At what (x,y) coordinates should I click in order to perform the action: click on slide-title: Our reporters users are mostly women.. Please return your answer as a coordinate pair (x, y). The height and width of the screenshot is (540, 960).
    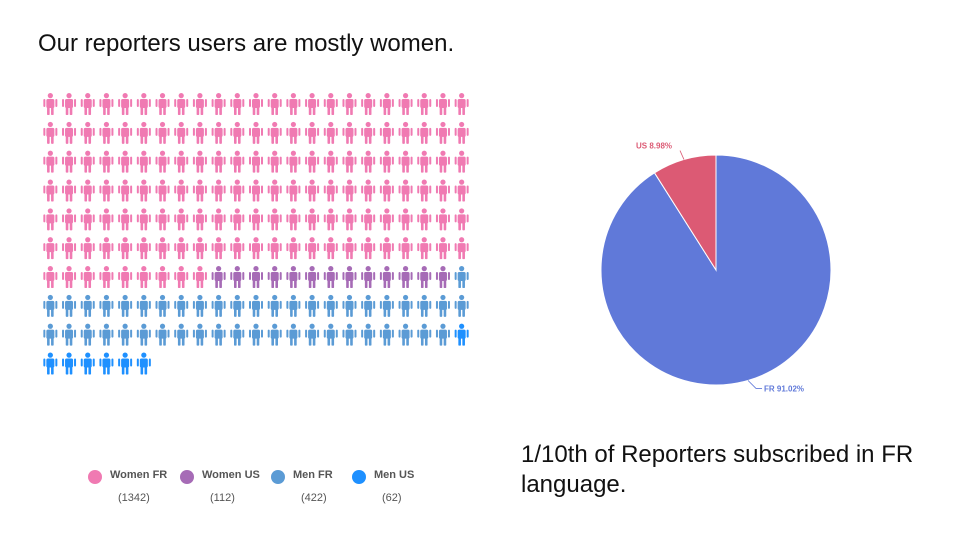
    Looking at the image, I should click on (246, 43).